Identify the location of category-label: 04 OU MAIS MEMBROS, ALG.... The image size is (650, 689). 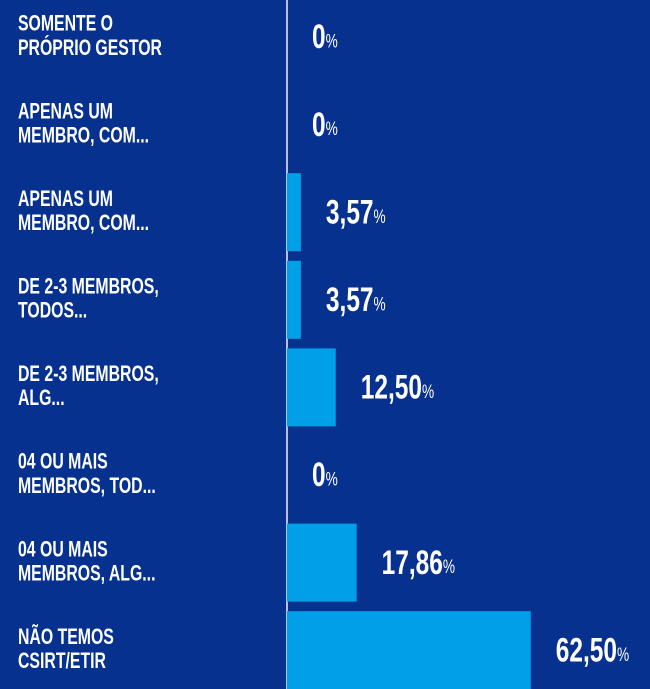
(86, 562).